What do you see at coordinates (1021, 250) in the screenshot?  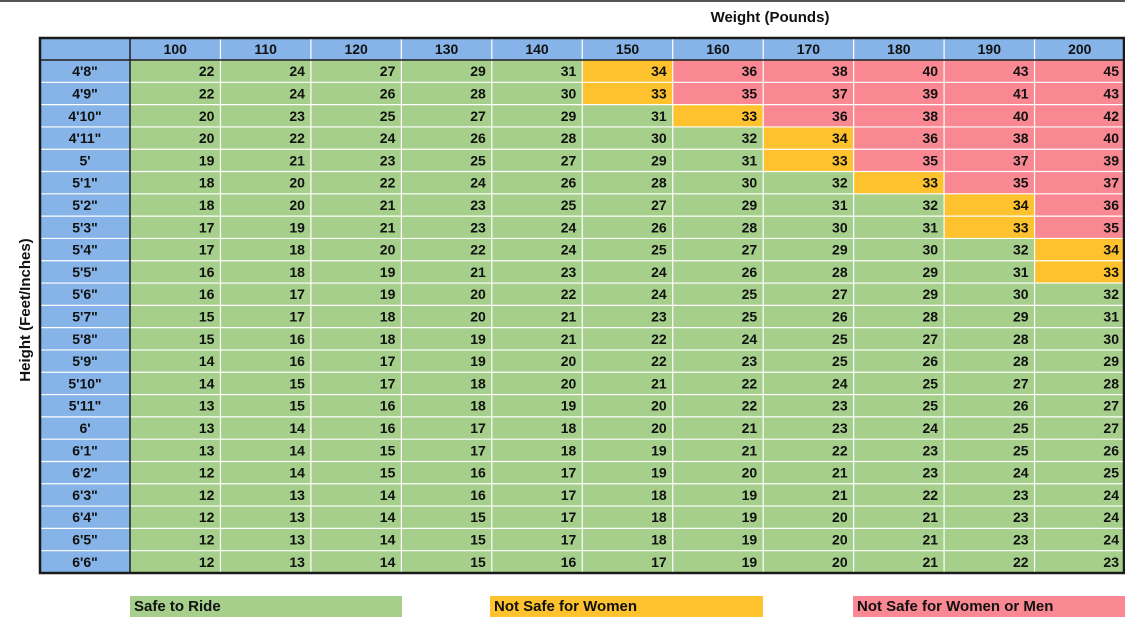 I see `cell-value: 32` at bounding box center [1021, 250].